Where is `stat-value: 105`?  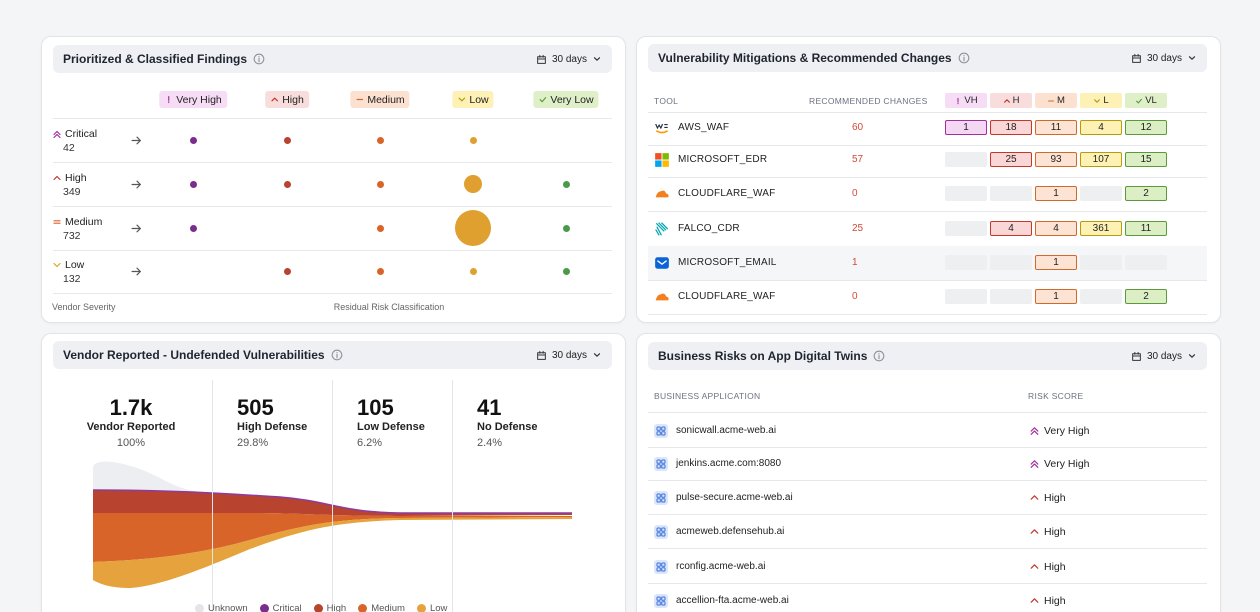 stat-value: 105 is located at coordinates (375, 407).